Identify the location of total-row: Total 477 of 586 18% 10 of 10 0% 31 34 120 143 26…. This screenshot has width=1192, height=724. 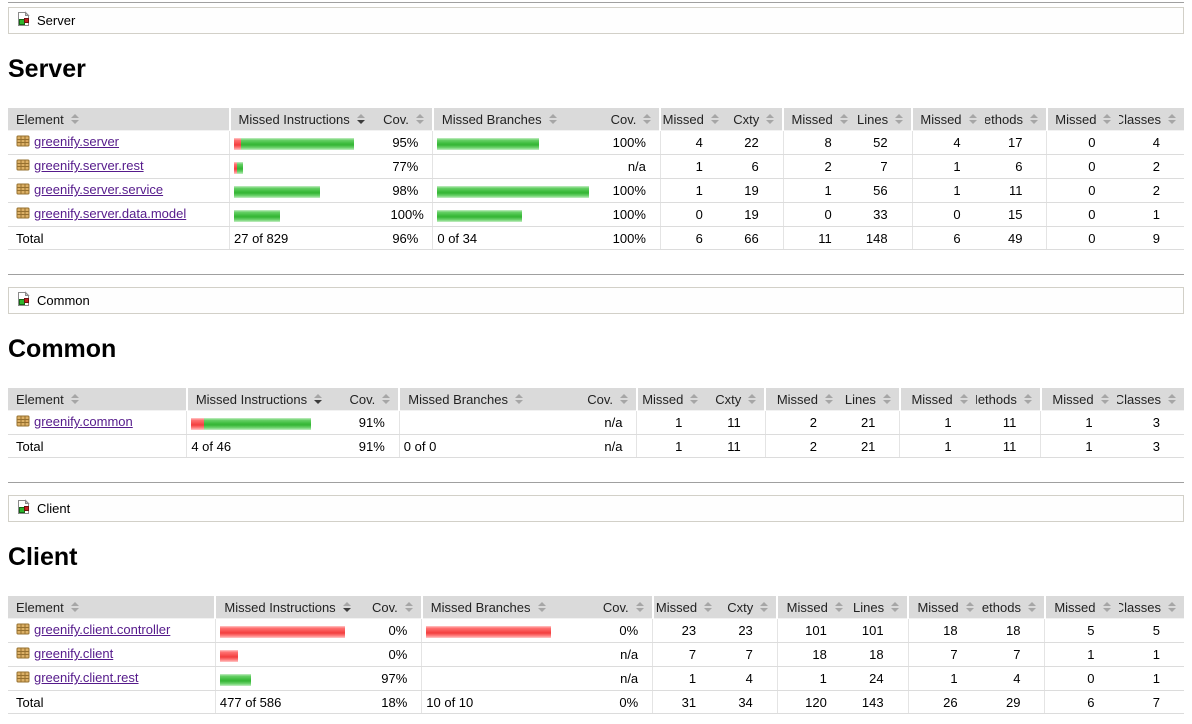
(596, 702).